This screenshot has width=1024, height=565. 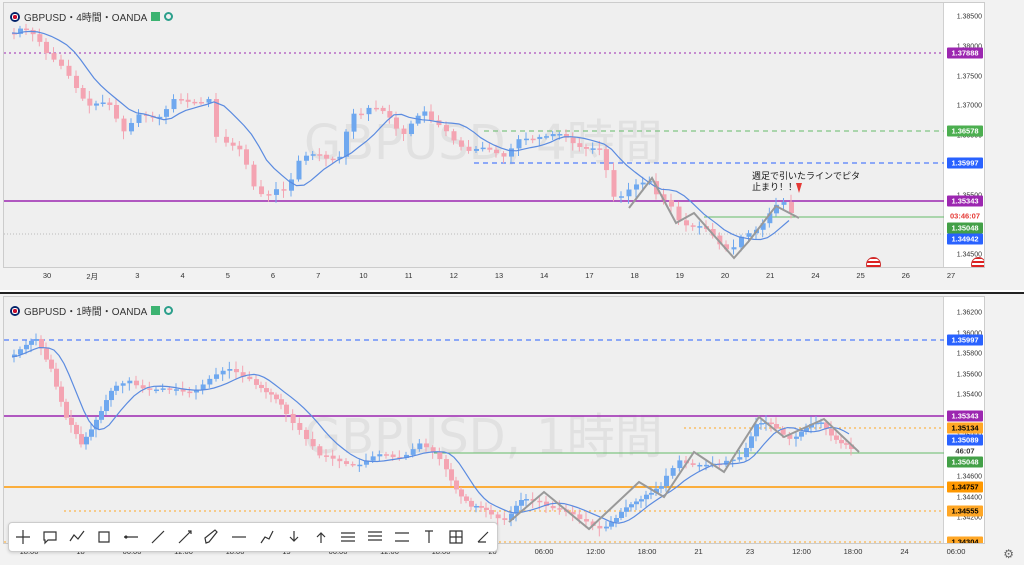 I want to click on settings-gear-icon: ⚙, so click(x=1008, y=554).